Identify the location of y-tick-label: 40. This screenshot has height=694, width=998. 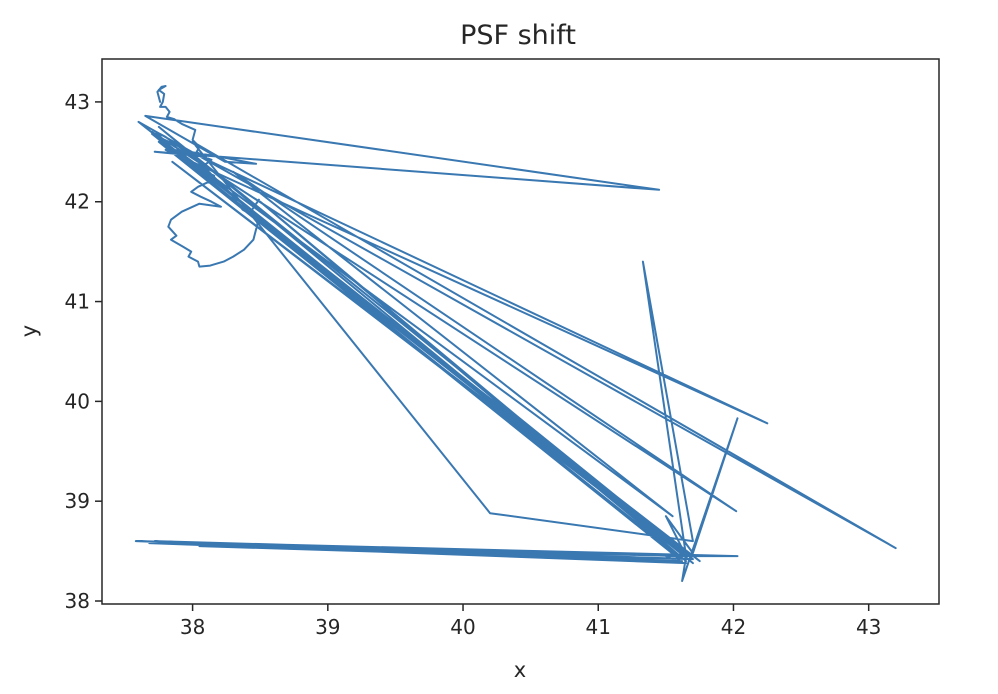
(77, 401).